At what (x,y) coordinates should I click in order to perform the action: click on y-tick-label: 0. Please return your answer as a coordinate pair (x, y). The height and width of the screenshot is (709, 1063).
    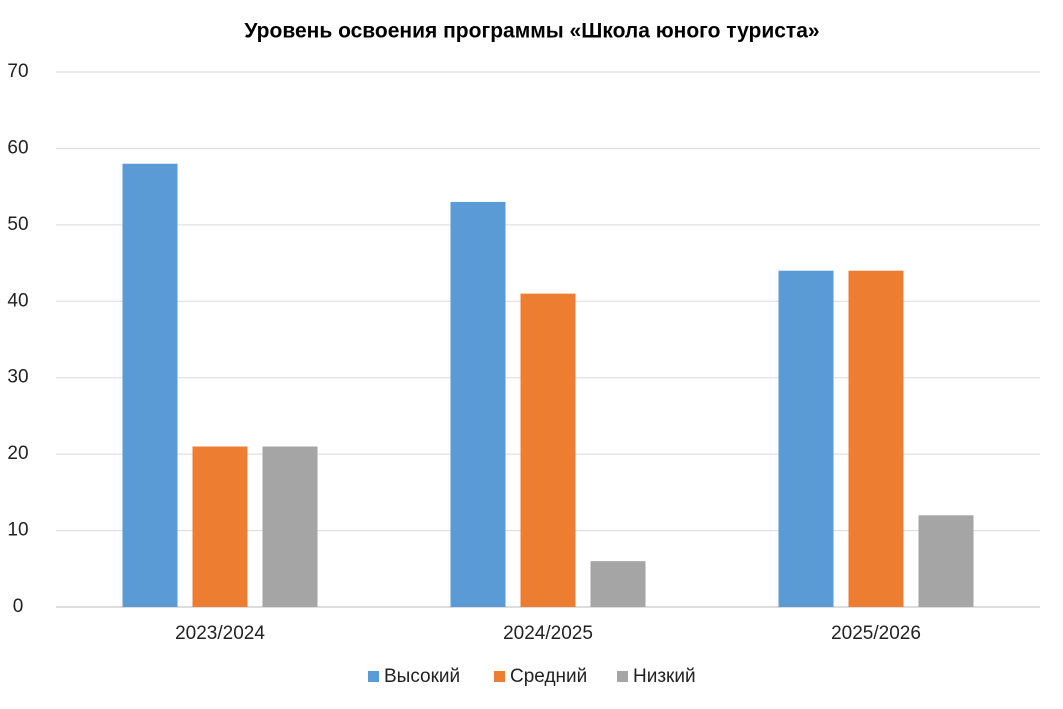
    Looking at the image, I should click on (18, 606).